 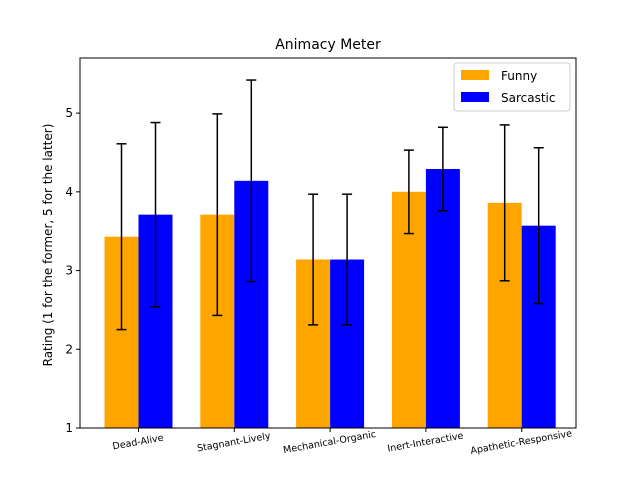 What do you see at coordinates (69, 192) in the screenshot?
I see `y-tick-label: 4` at bounding box center [69, 192].